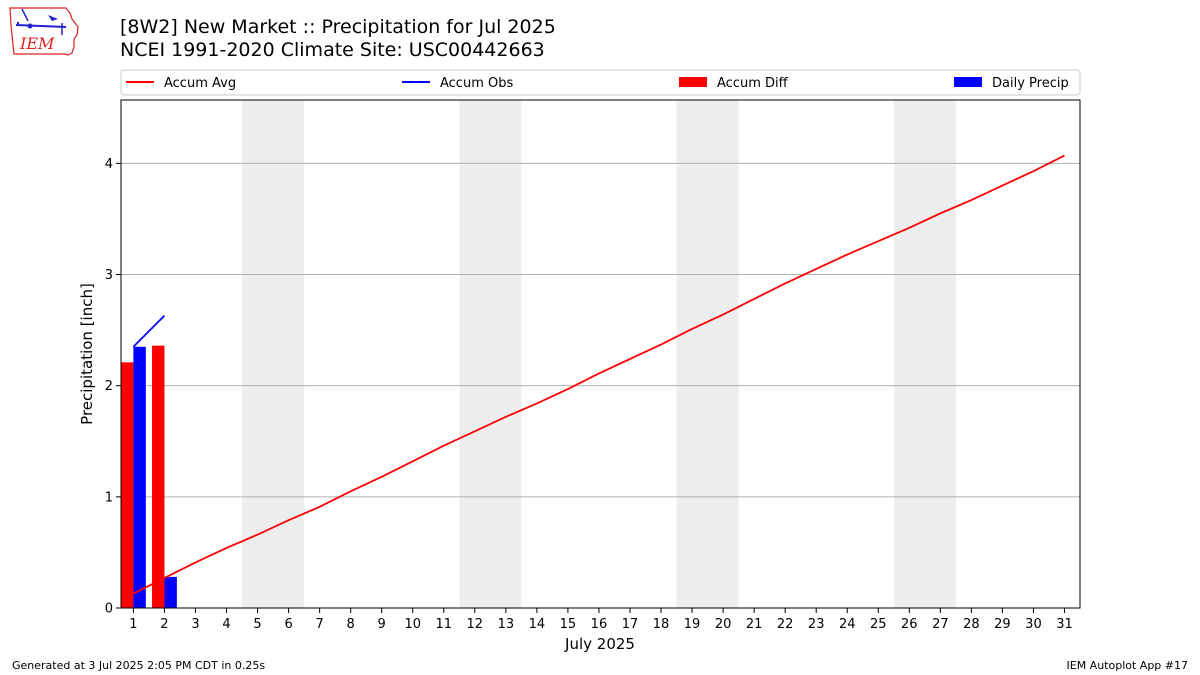 This screenshot has height=675, width=1200. I want to click on x-tick-label: 15, so click(568, 624).